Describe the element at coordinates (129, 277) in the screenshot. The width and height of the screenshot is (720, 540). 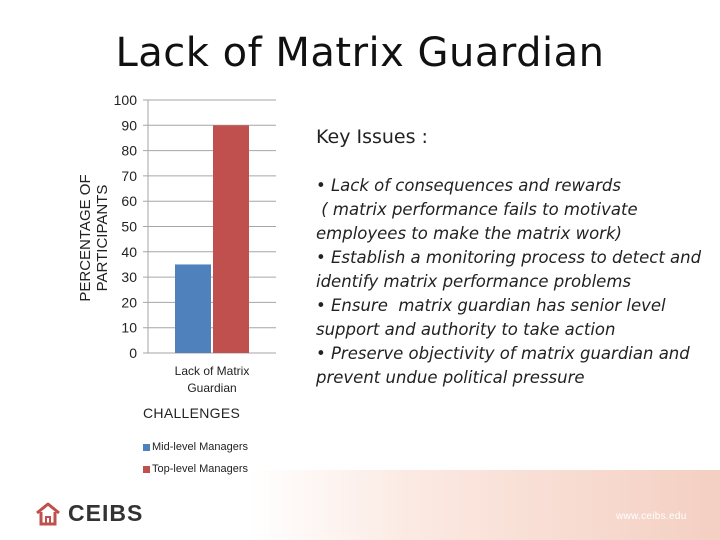
I see `y-tick-label: 30` at that location.